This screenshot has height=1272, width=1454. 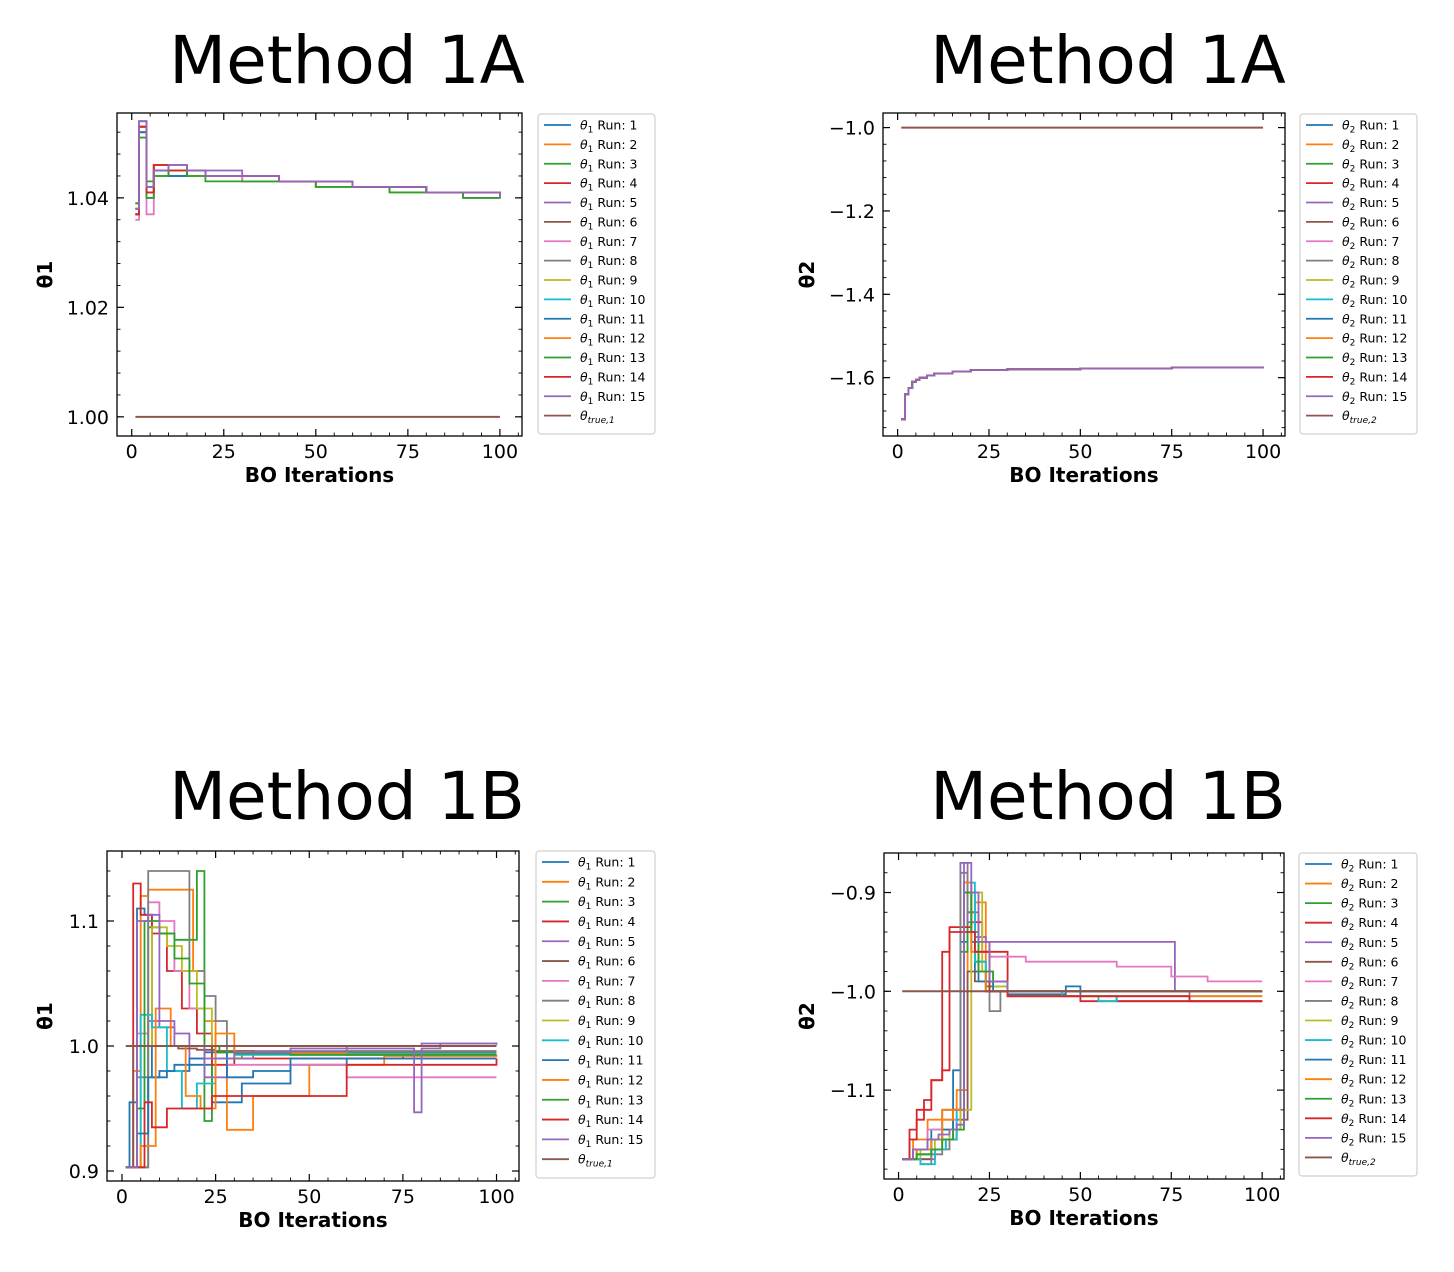 I want to click on legend-entry: θ1 Run: 2, so click(x=608, y=146).